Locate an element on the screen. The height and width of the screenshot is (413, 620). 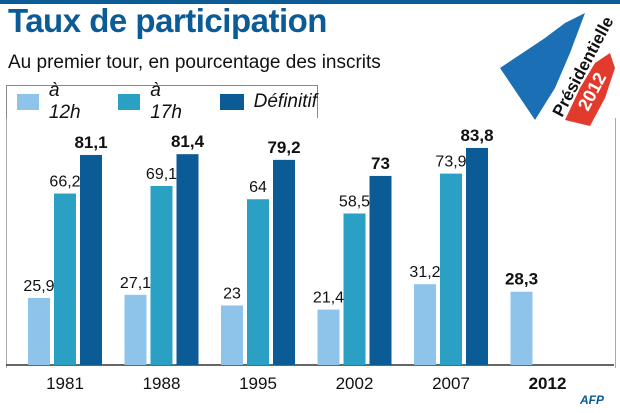
legend-item-17h: à 17h is located at coordinates (155, 102).